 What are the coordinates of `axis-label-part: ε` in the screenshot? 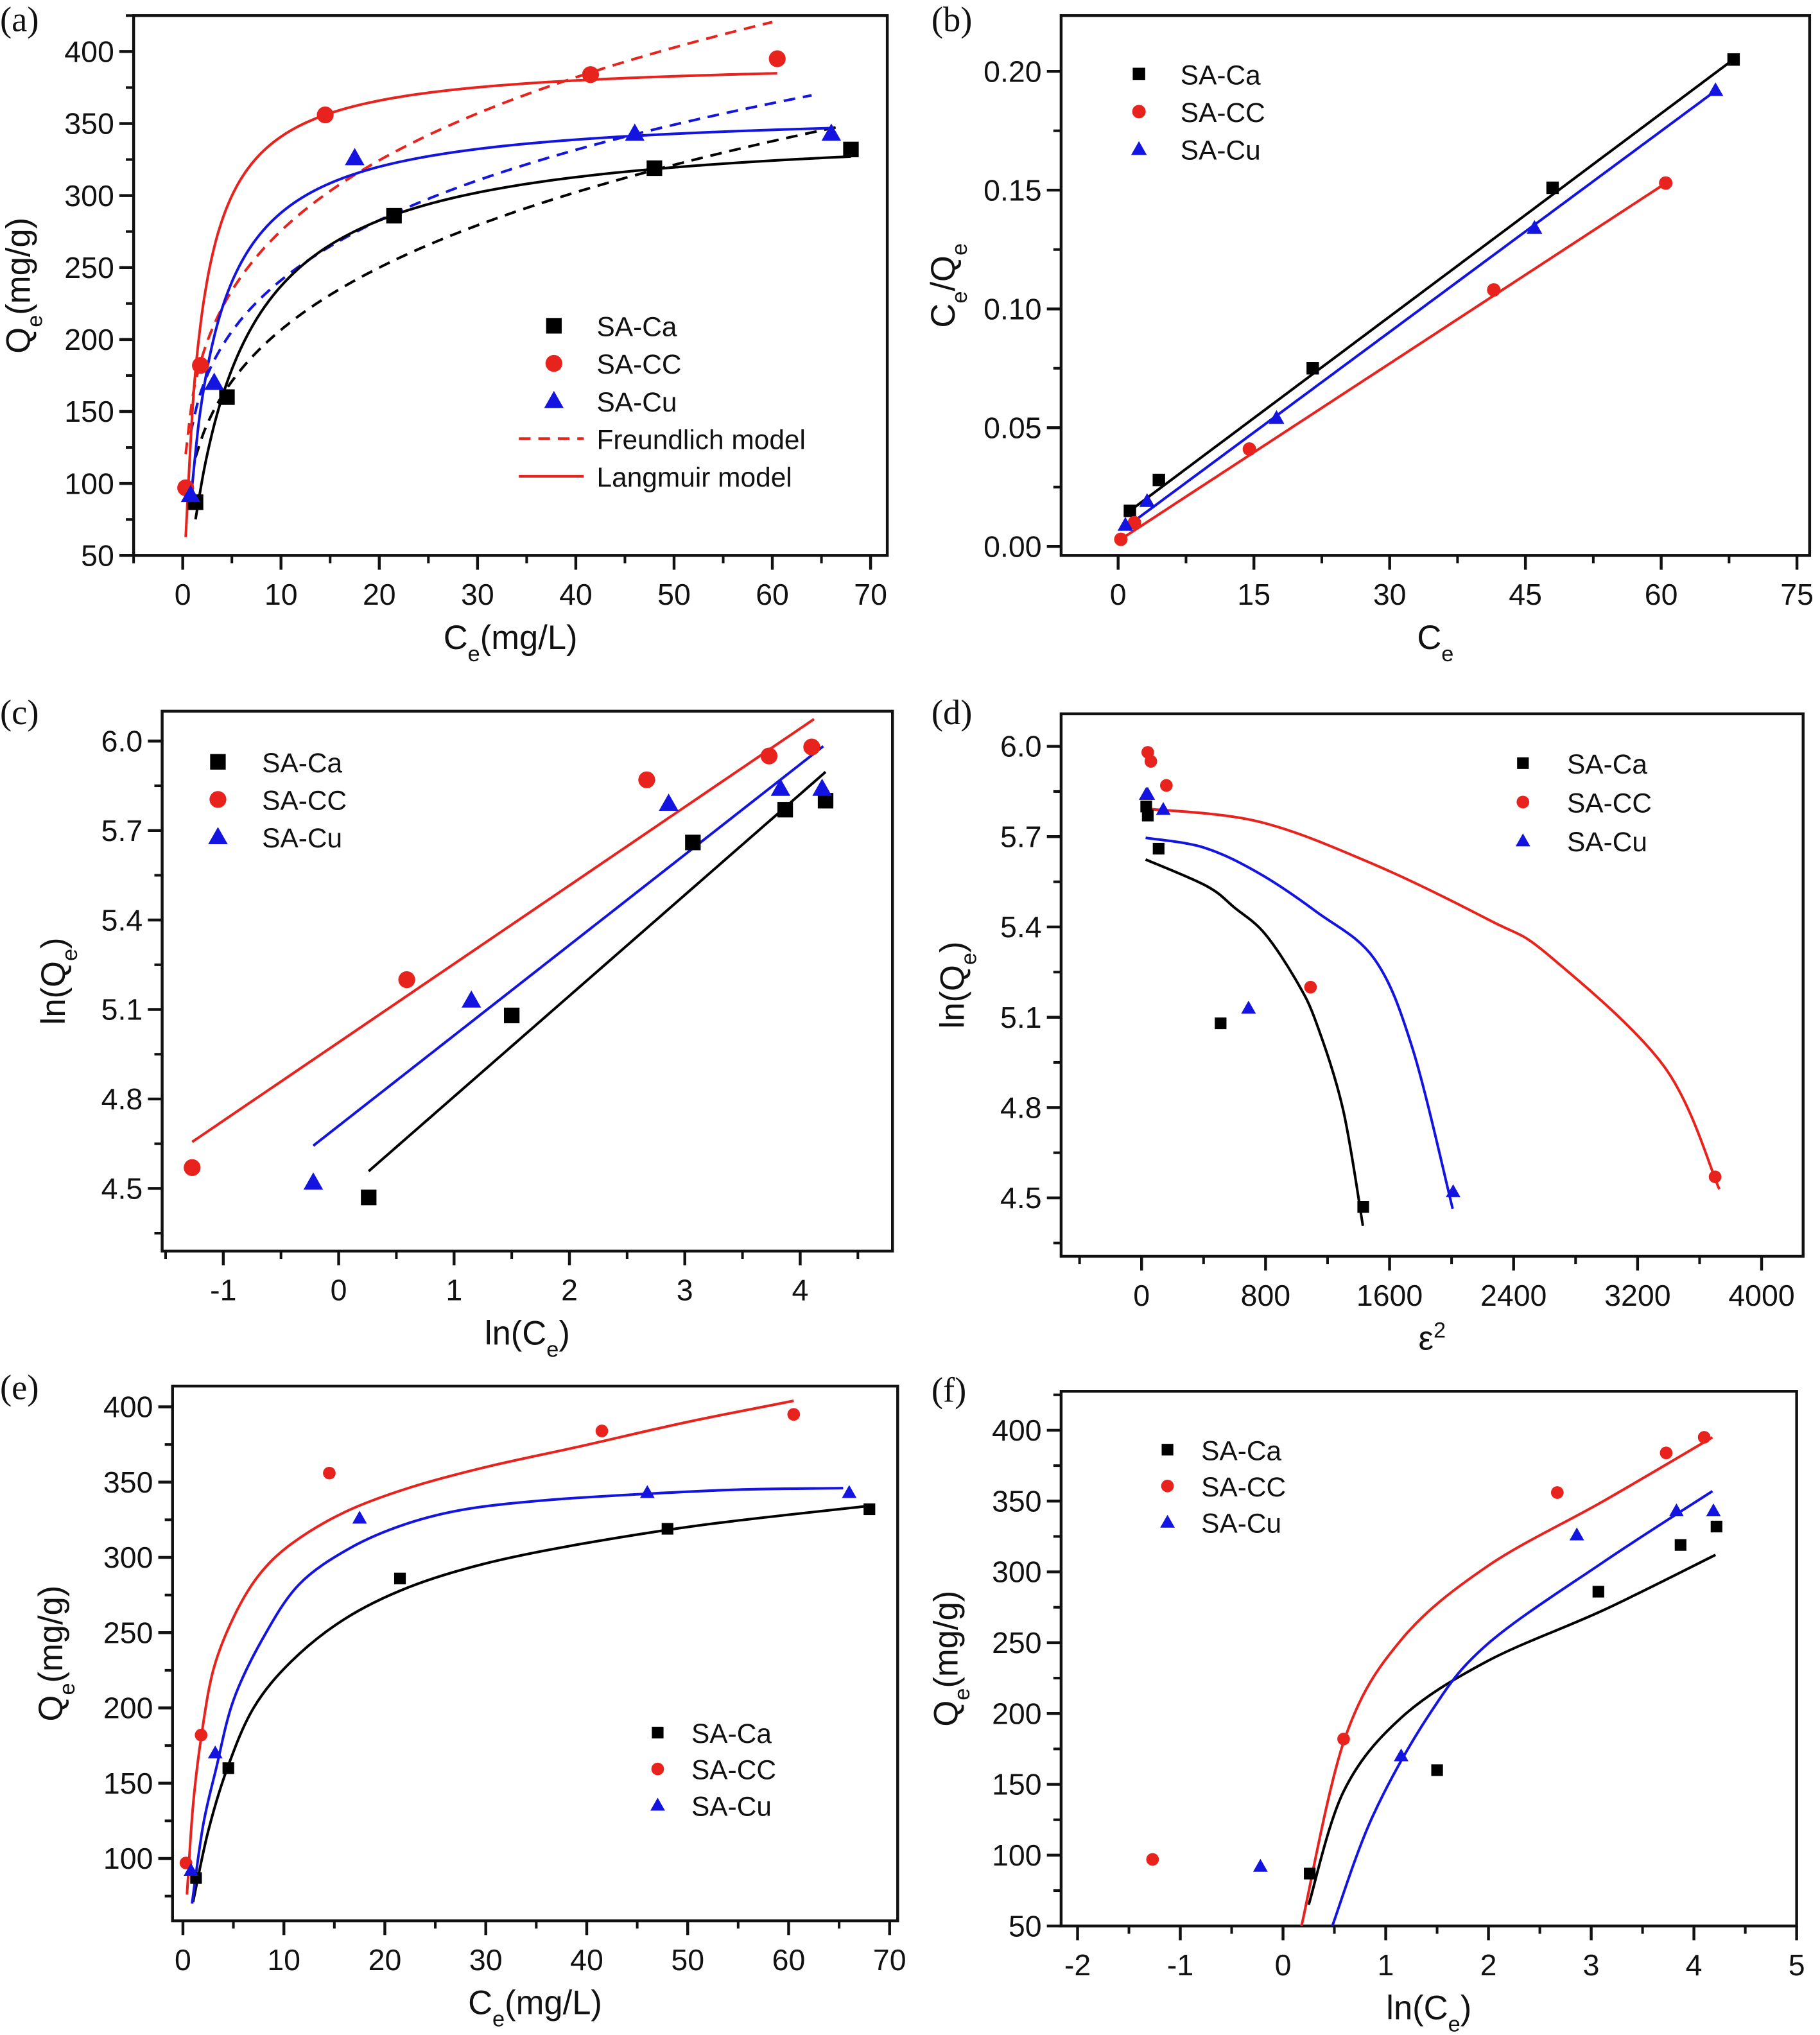 It's located at (1426, 1339).